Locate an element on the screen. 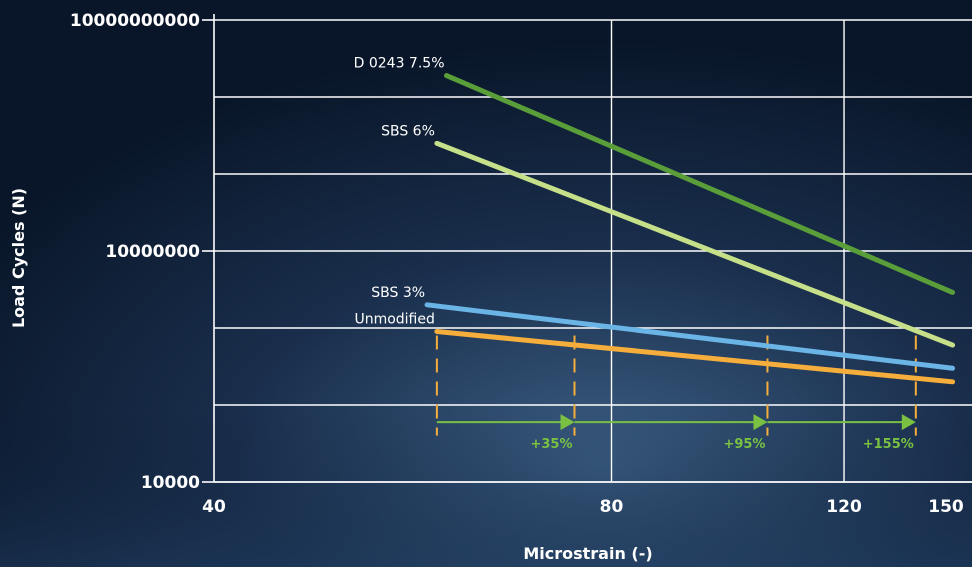 This screenshot has width=972, height=567. series-label: SBS 3% is located at coordinates (398, 293).